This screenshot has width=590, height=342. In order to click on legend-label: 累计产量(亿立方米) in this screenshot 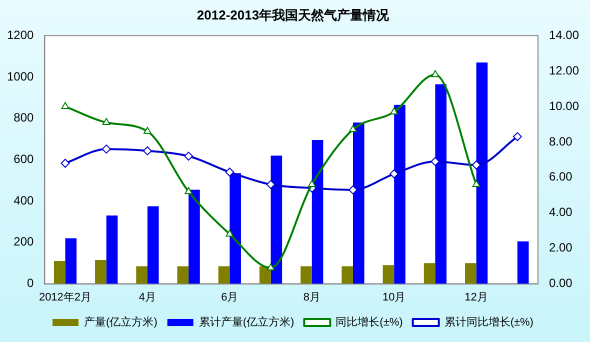, I will do `click(246, 322)`.